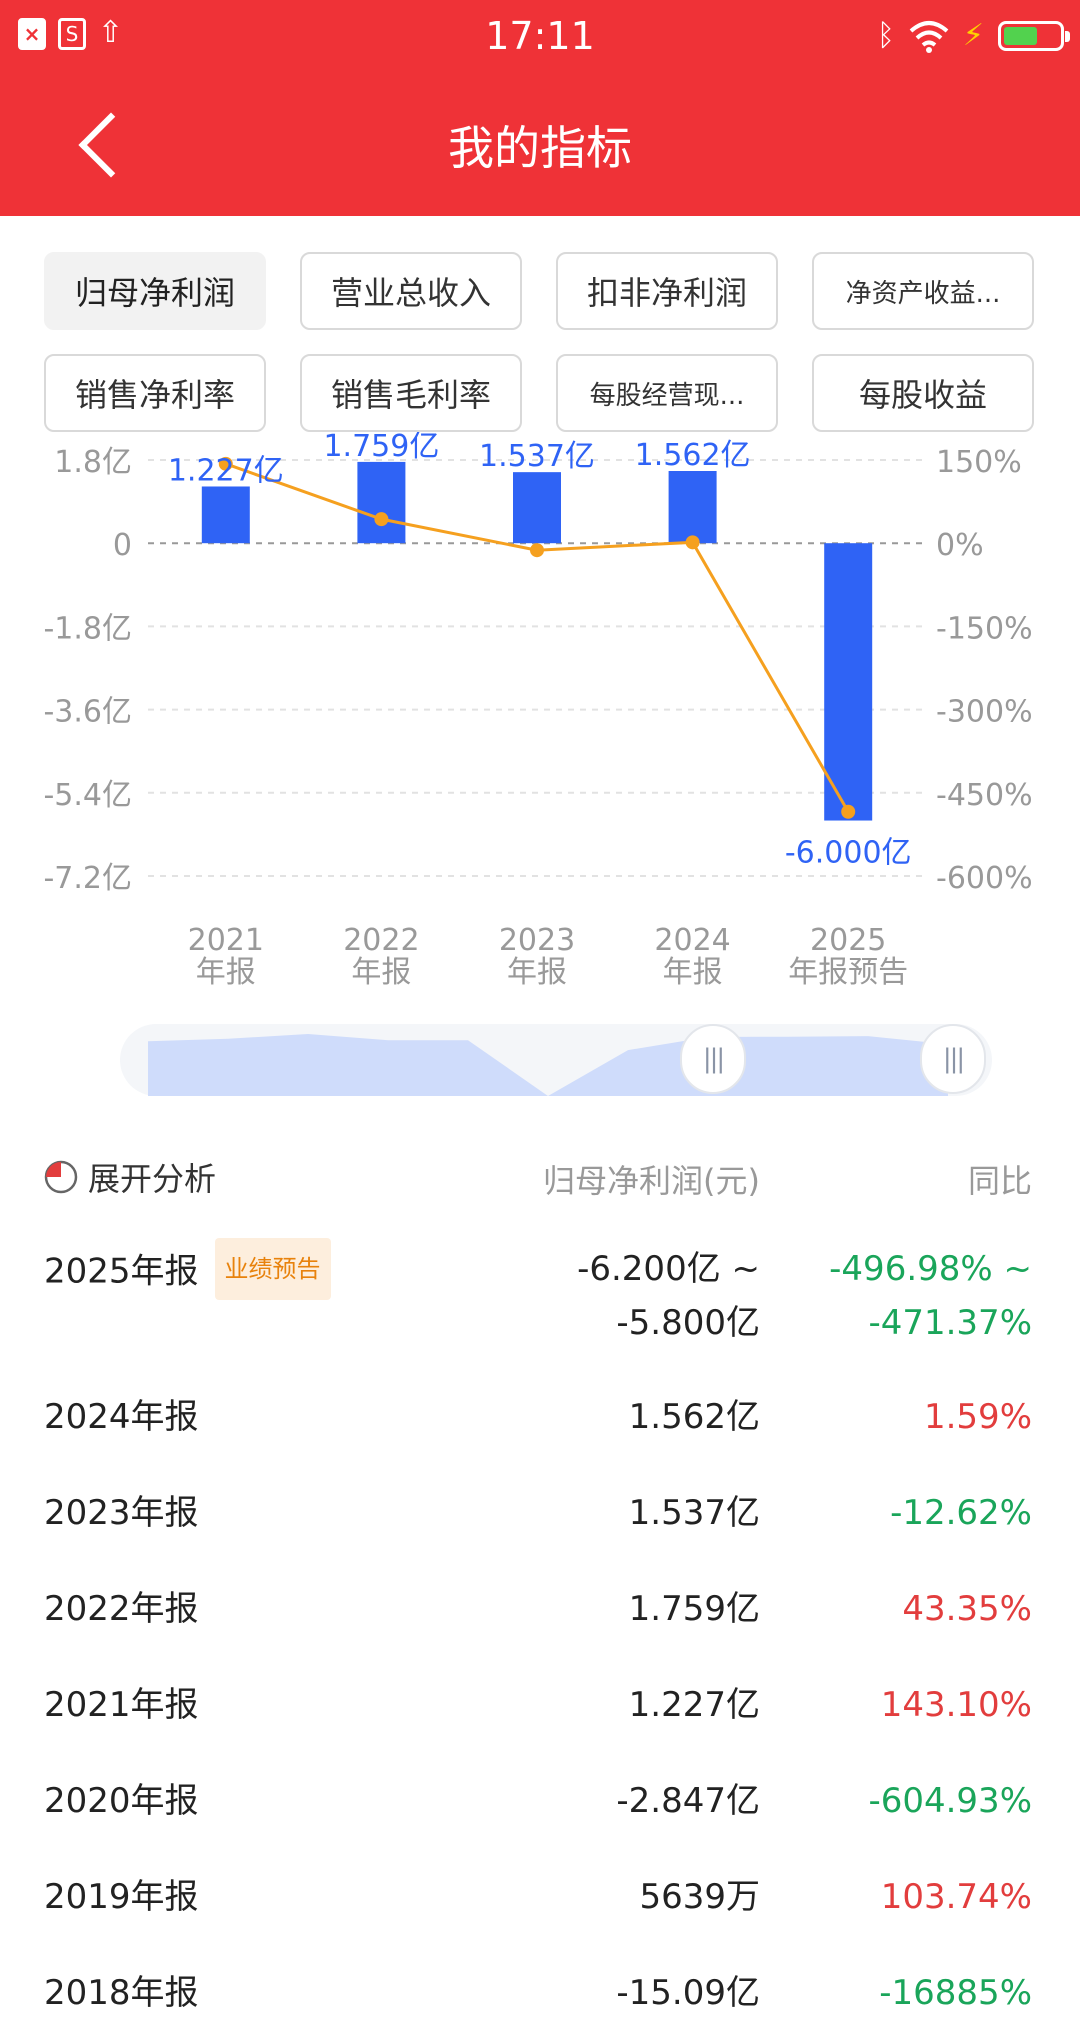 The height and width of the screenshot is (2034, 1080). What do you see at coordinates (87, 628) in the screenshot?
I see `y-left-tick-label: -1.8亿` at bounding box center [87, 628].